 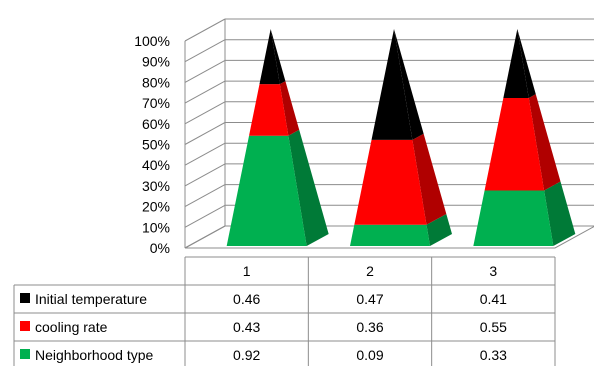 What do you see at coordinates (369, 355) in the screenshot?
I see `data-value: 0.09` at bounding box center [369, 355].